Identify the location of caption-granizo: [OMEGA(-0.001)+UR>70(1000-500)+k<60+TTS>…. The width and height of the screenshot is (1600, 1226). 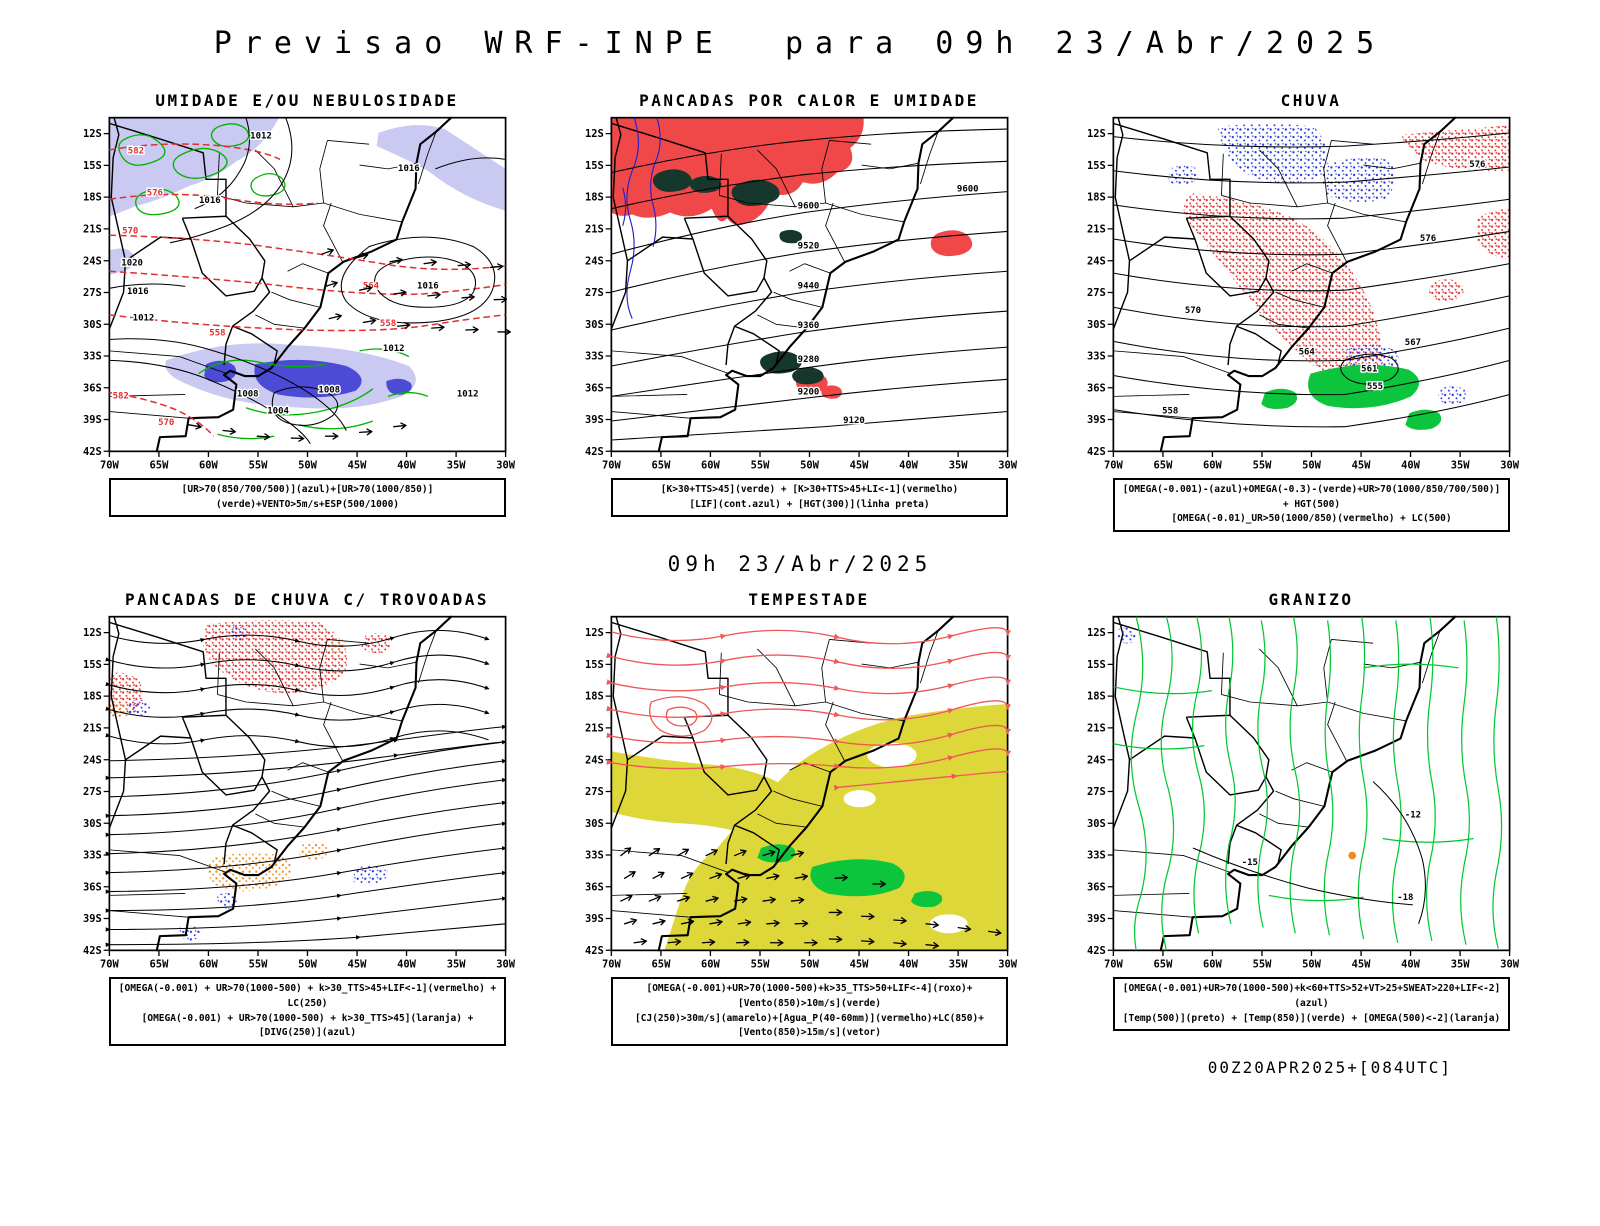
(1311, 1004).